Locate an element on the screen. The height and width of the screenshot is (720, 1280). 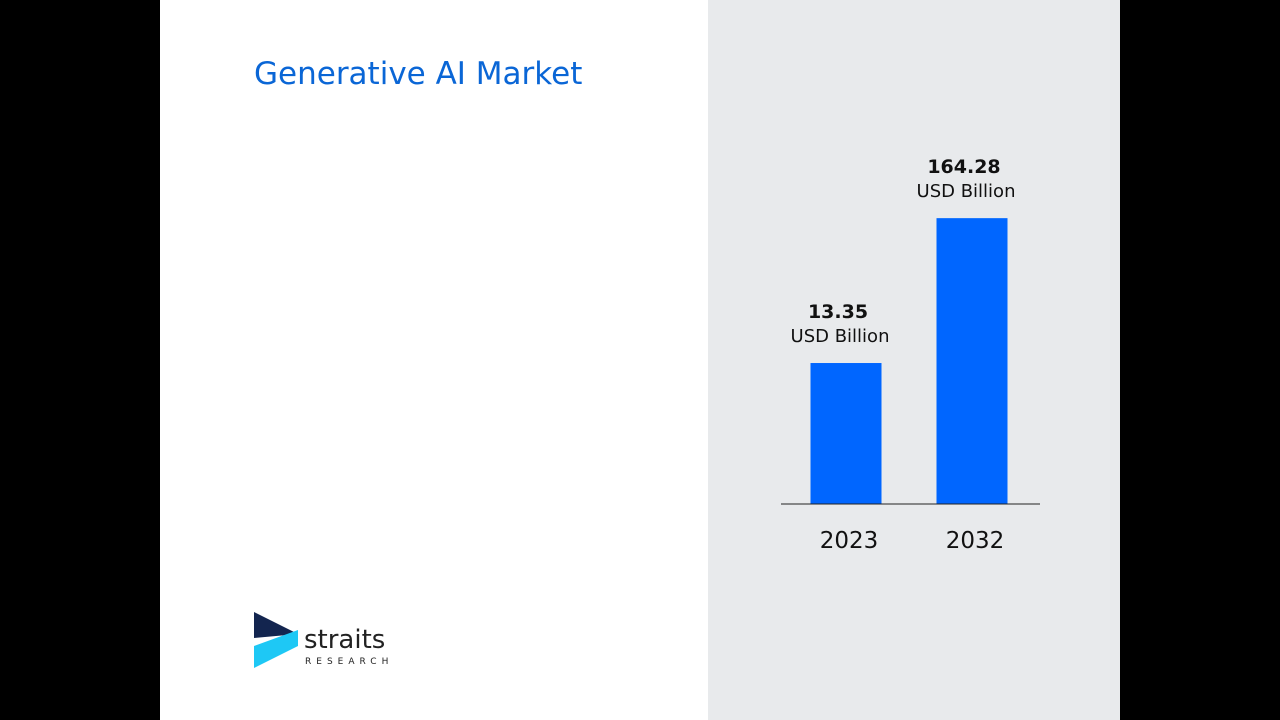
x-tick-label: 2032 is located at coordinates (975, 541).